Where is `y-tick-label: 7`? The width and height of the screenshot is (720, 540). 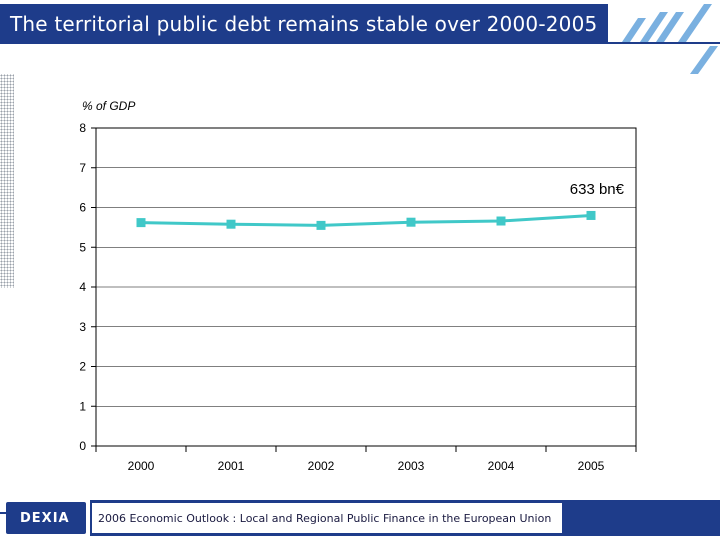
y-tick-label: 7 is located at coordinates (82, 168).